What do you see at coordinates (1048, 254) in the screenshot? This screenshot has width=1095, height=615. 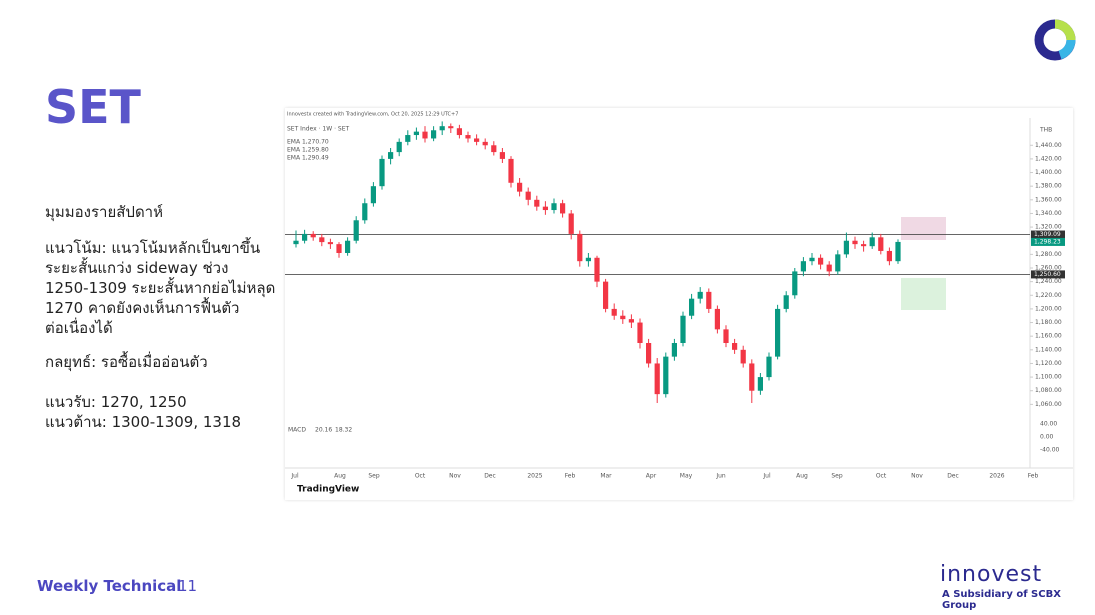 I see `y-tick-label: 1,280.00` at bounding box center [1048, 254].